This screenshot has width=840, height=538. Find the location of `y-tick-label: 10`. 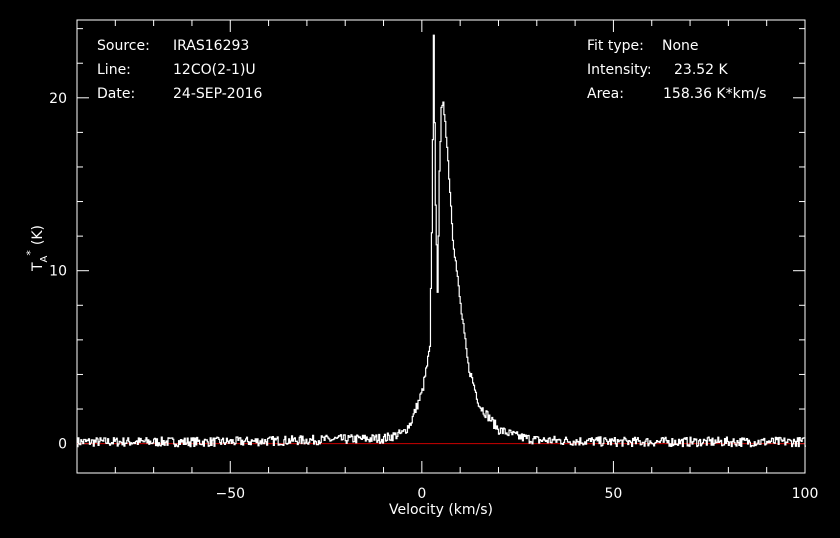

y-tick-label: 10 is located at coordinates (58, 272).